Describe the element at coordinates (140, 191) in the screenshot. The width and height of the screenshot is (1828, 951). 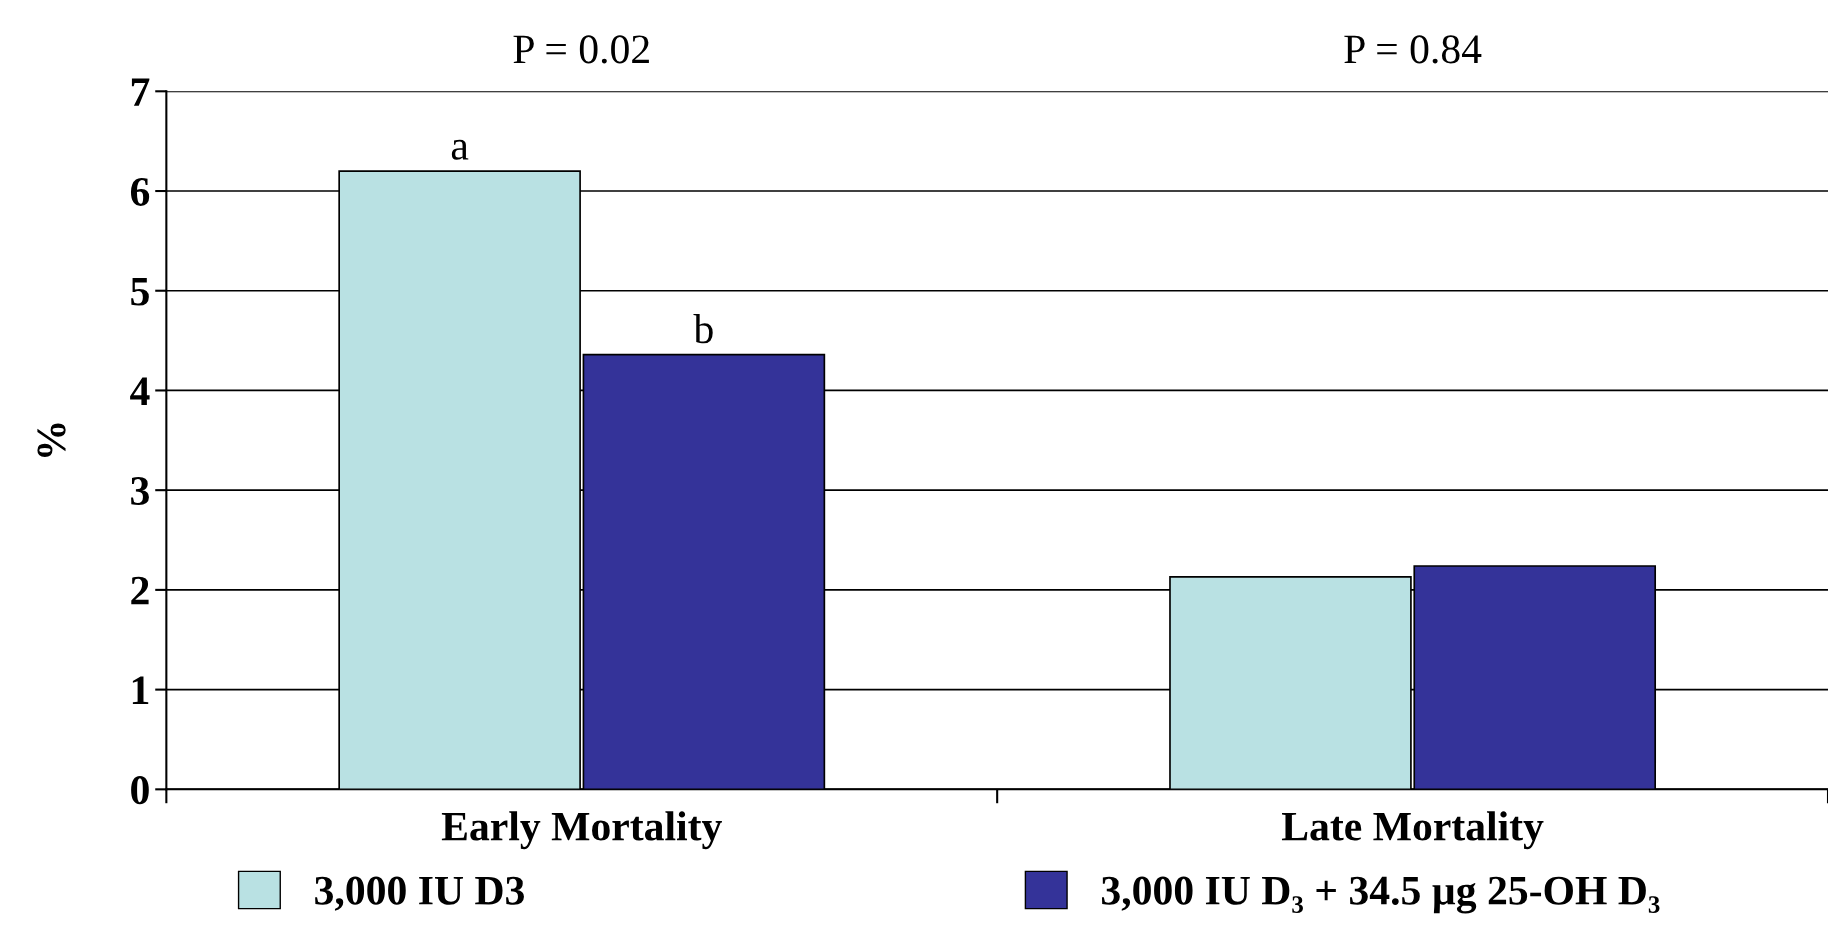
I see `y-tick-label: 6` at that location.